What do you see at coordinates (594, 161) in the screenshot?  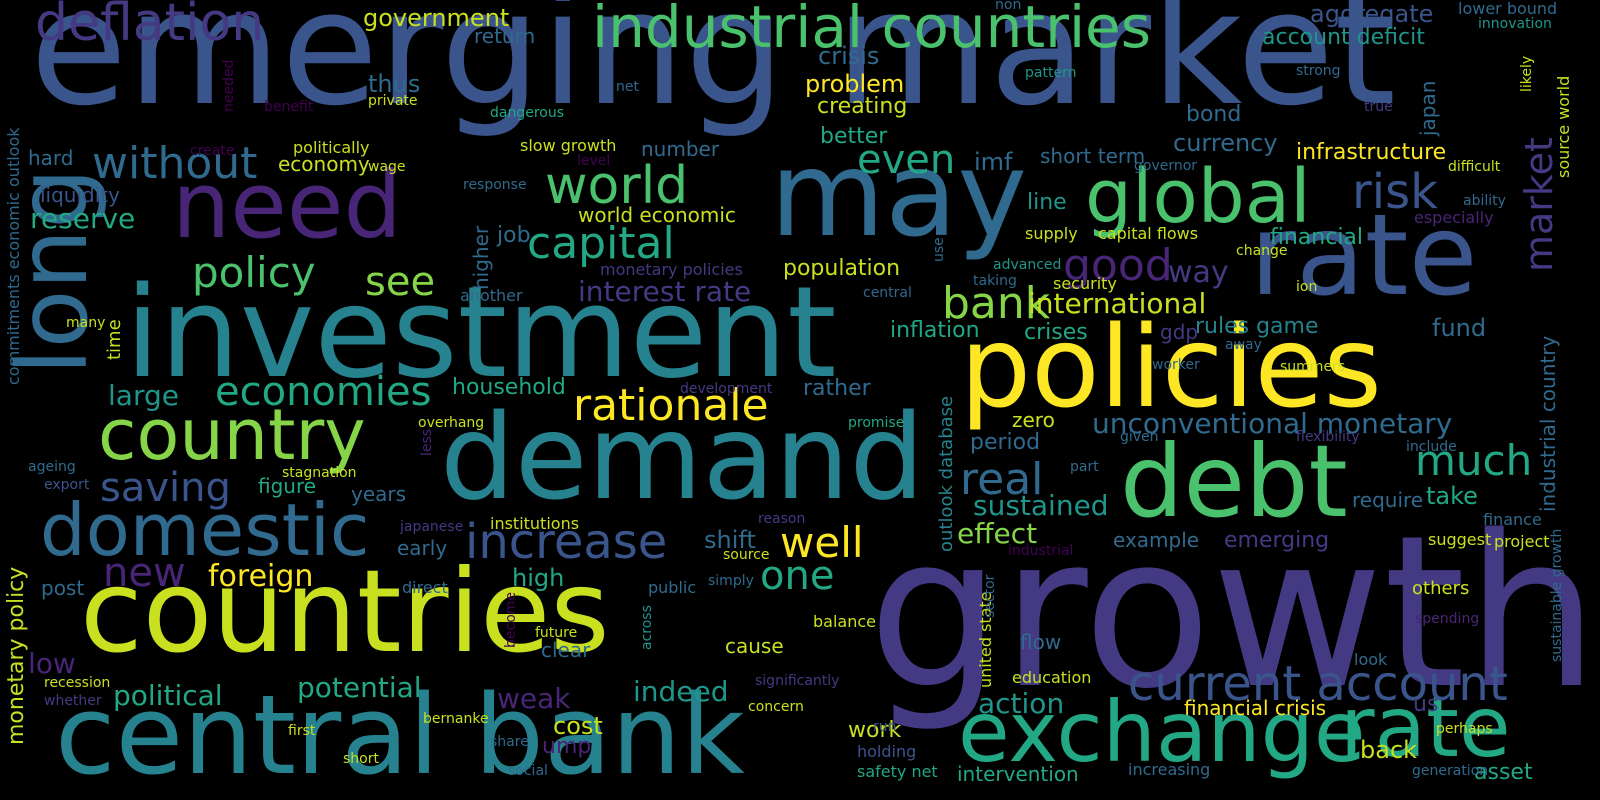 I see `word-level: level` at bounding box center [594, 161].